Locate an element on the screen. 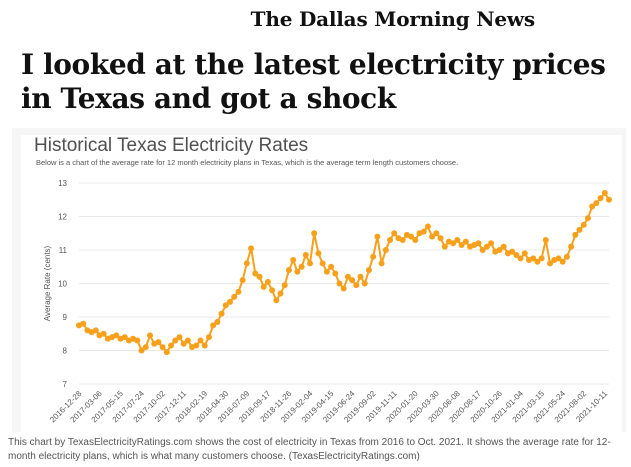 The image size is (631, 467). y-tick-label: 12 is located at coordinates (62, 217).